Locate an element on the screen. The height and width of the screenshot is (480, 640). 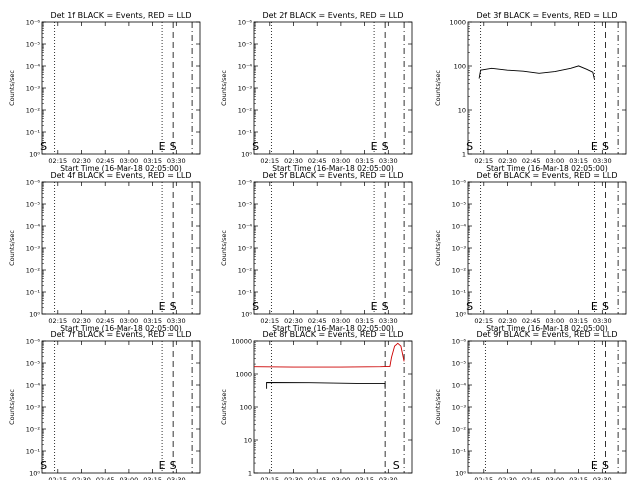
panel-title: Det 7f BLACK = Events, RED = LLD is located at coordinates (120, 334).